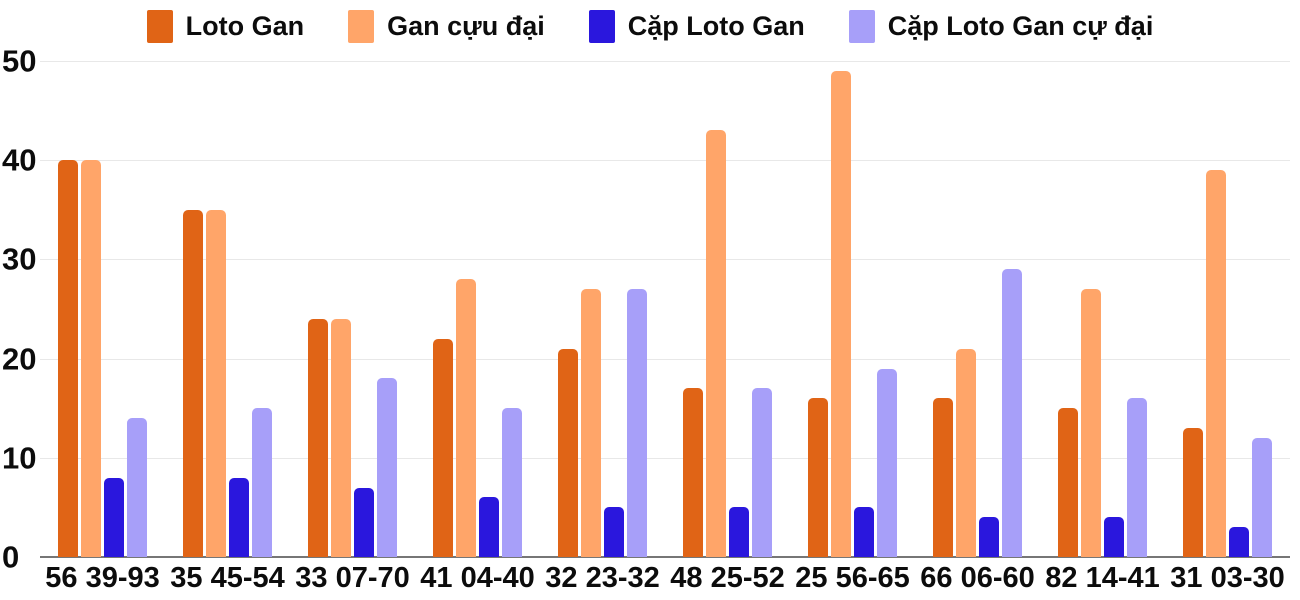  Describe the element at coordinates (852, 578) in the screenshot. I see `x-category-label: 25 56-65` at that location.